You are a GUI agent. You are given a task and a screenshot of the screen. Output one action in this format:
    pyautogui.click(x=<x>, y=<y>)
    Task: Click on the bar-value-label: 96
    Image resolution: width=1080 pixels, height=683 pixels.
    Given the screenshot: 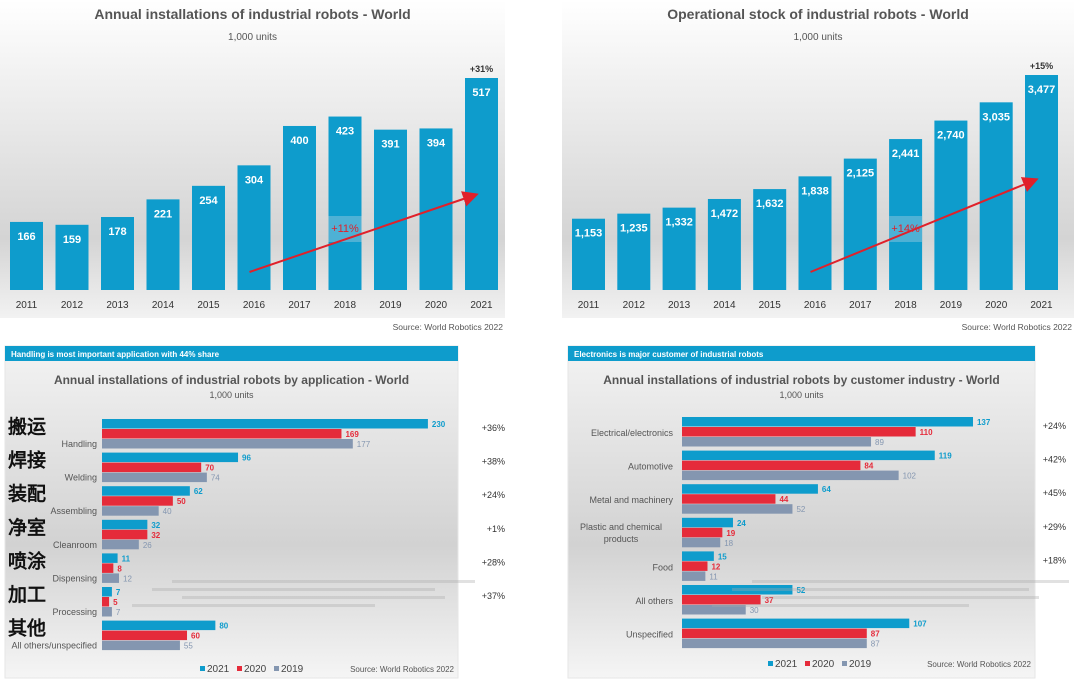 What is the action you would take?
    pyautogui.click(x=246, y=458)
    